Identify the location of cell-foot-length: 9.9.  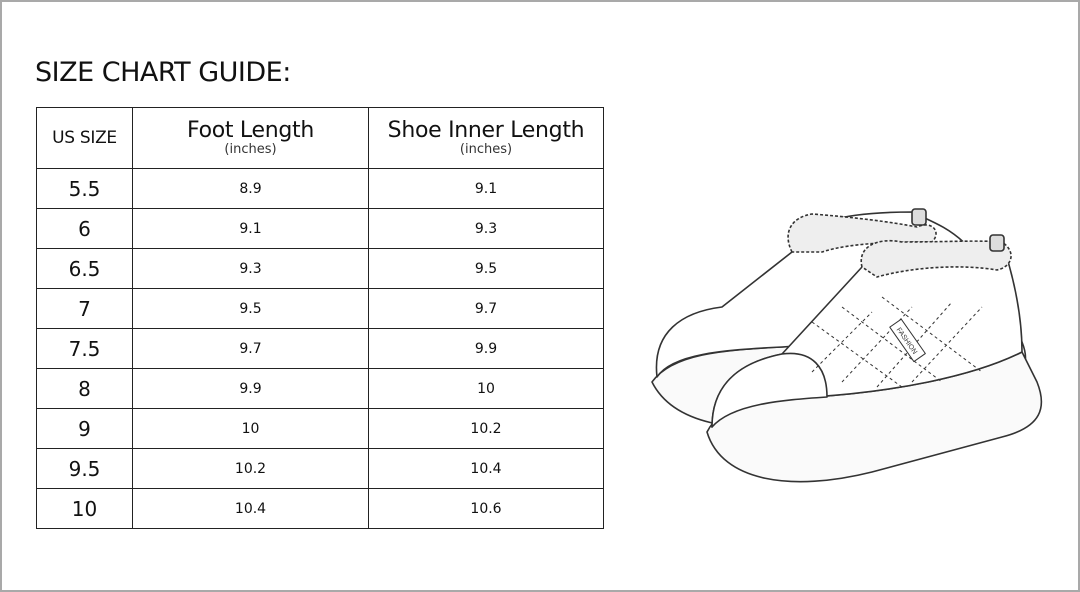
(250, 388).